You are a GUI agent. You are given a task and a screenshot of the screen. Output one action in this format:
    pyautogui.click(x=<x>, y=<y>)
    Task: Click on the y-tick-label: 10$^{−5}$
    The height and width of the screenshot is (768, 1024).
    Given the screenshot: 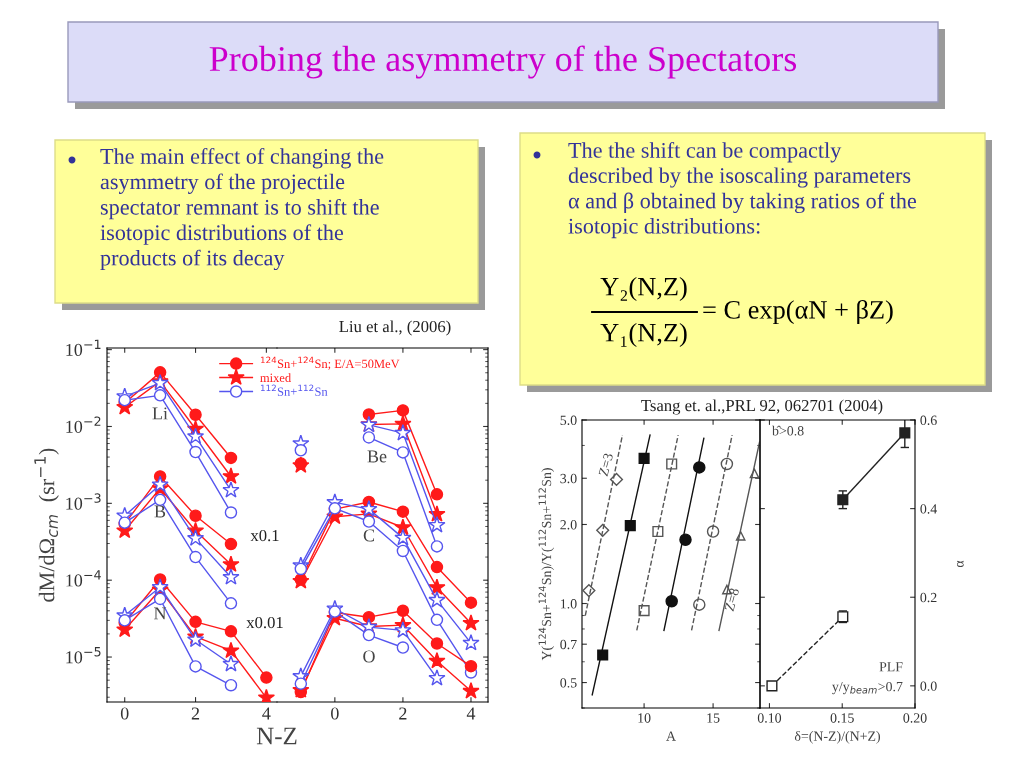 What is the action you would take?
    pyautogui.click(x=83, y=655)
    